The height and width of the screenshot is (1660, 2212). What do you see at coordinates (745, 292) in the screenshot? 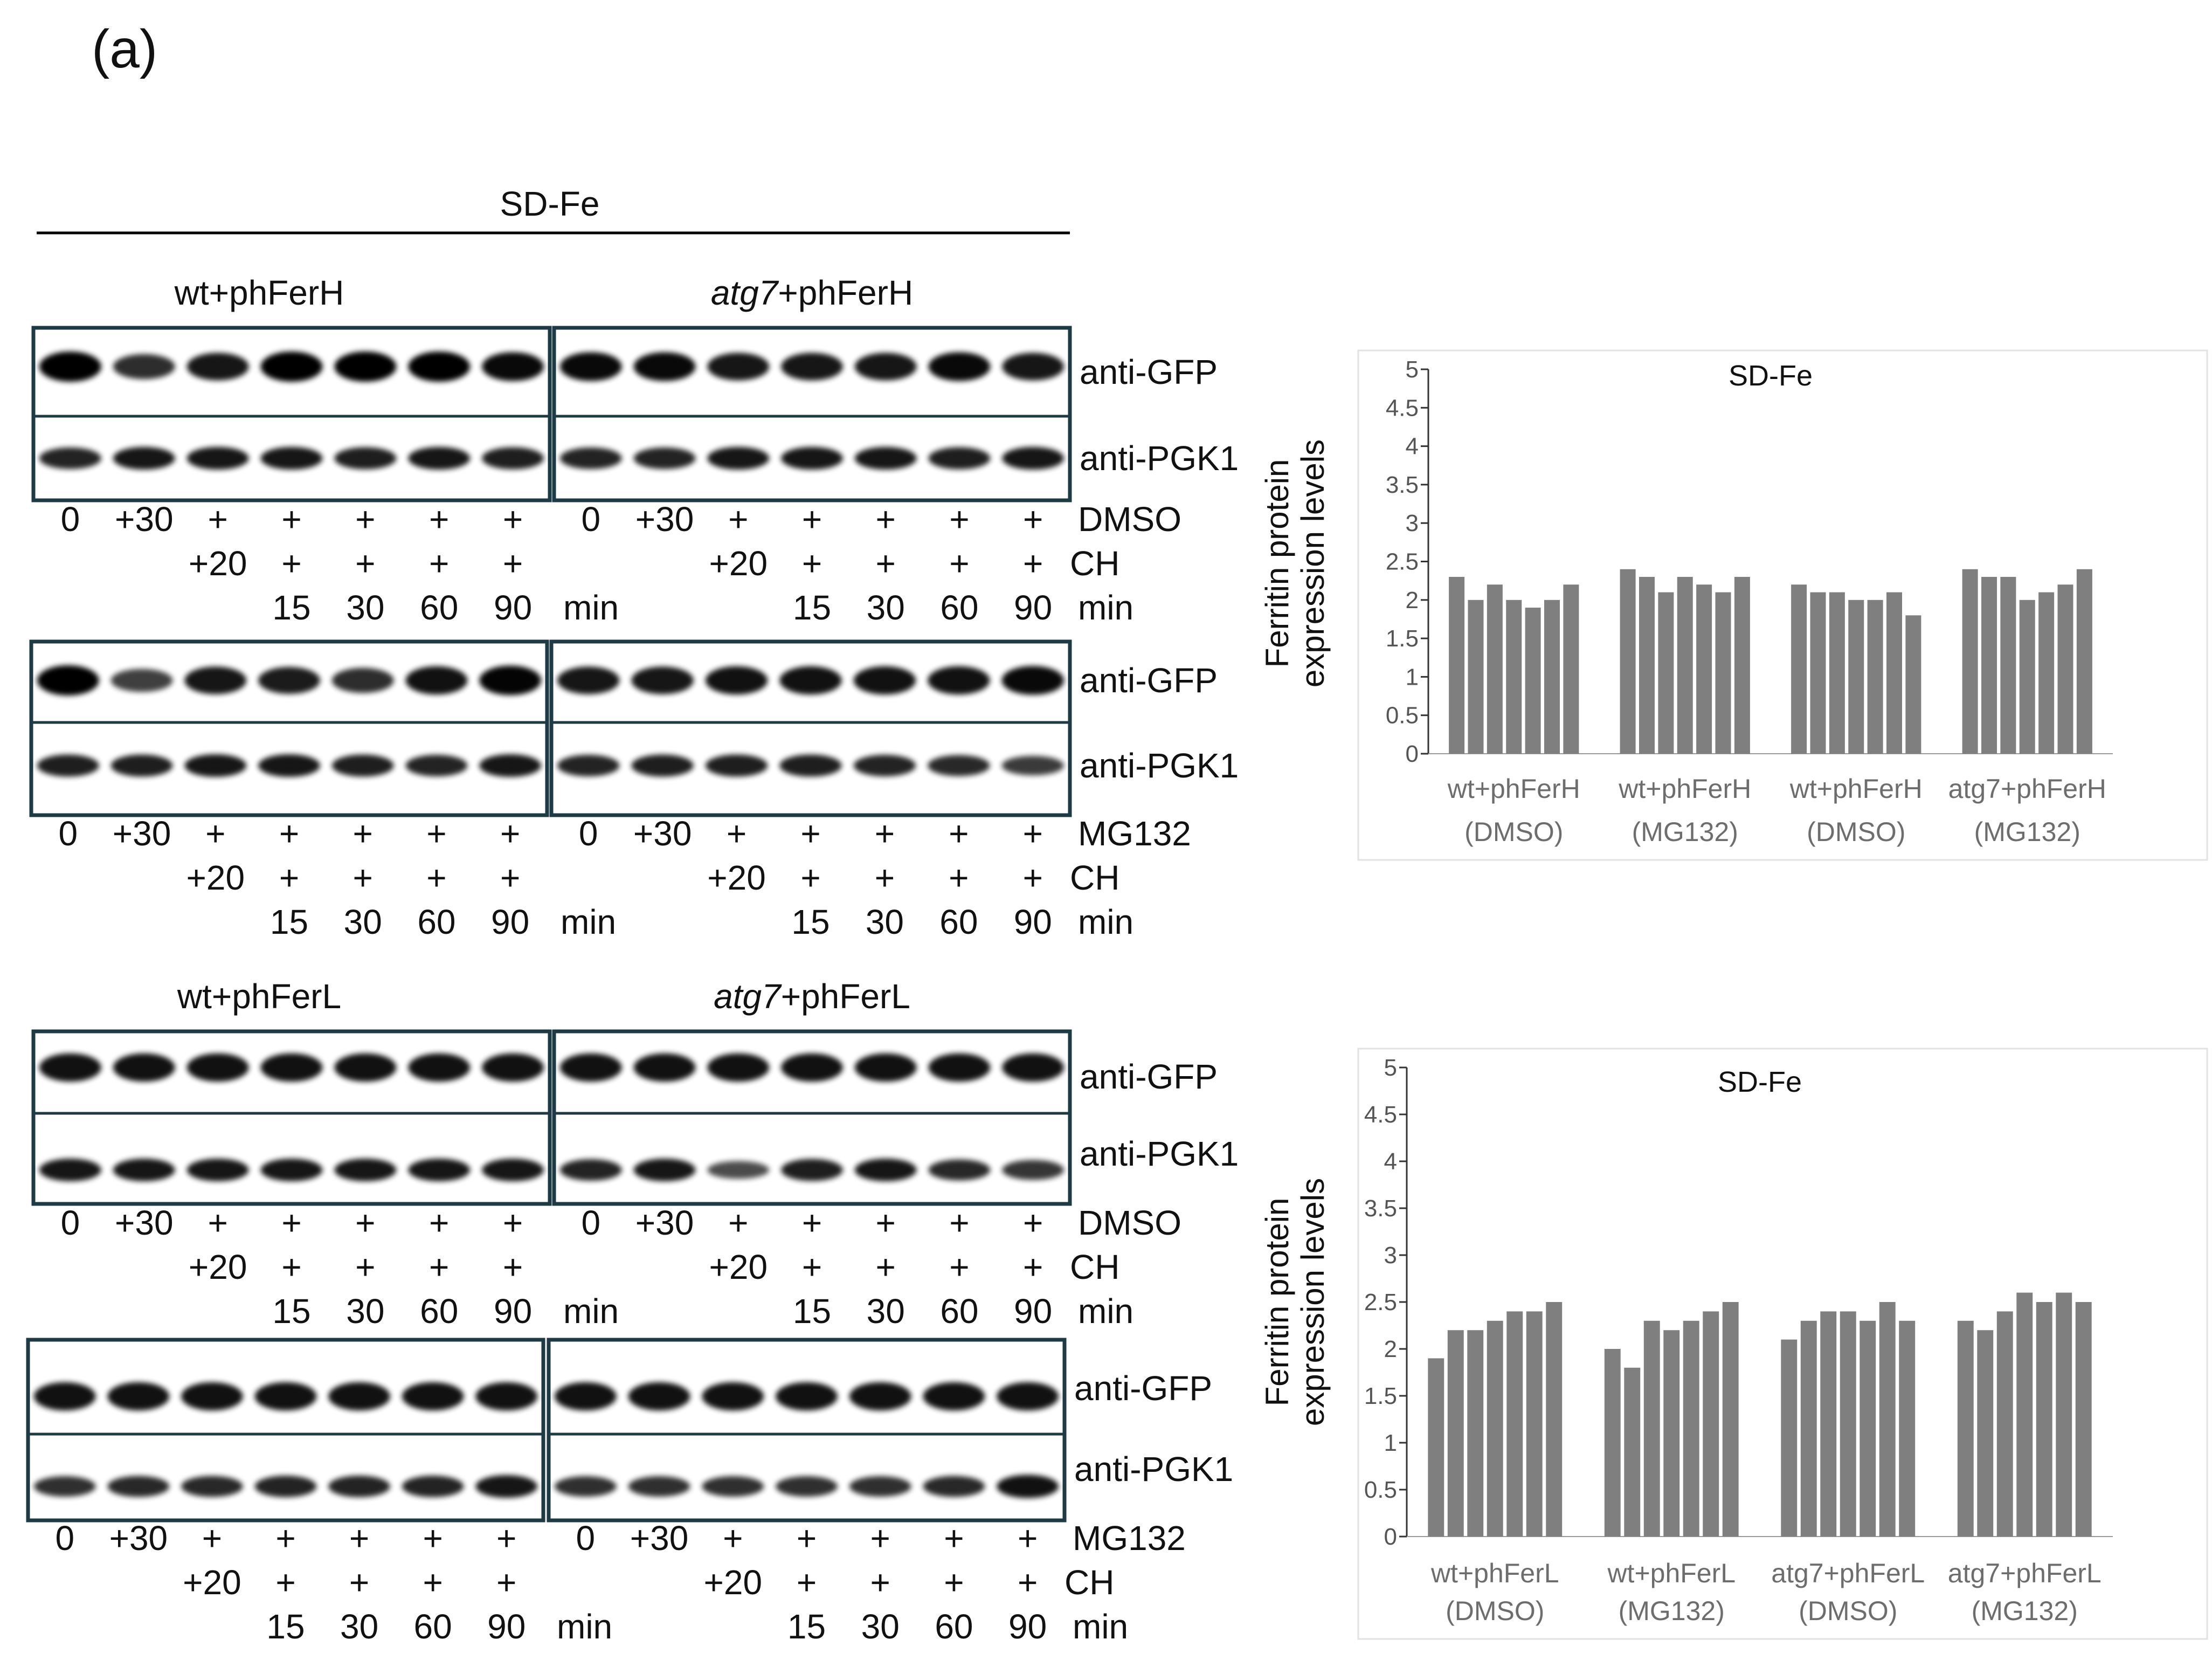
I see `strain-label-atg7_ferH-italic: atg7` at bounding box center [745, 292].